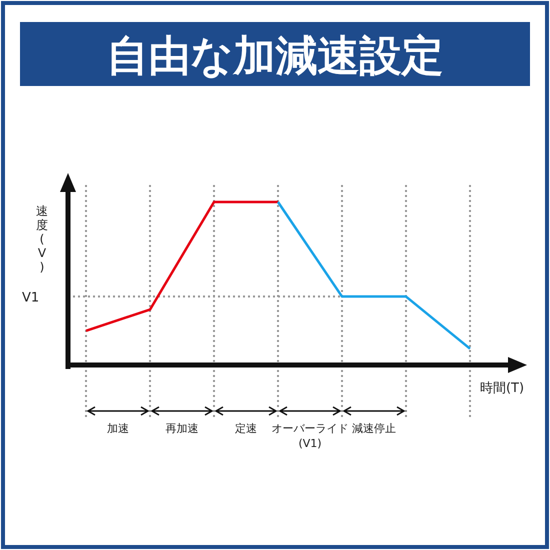  I want to click on text: 再加速, so click(182, 428).